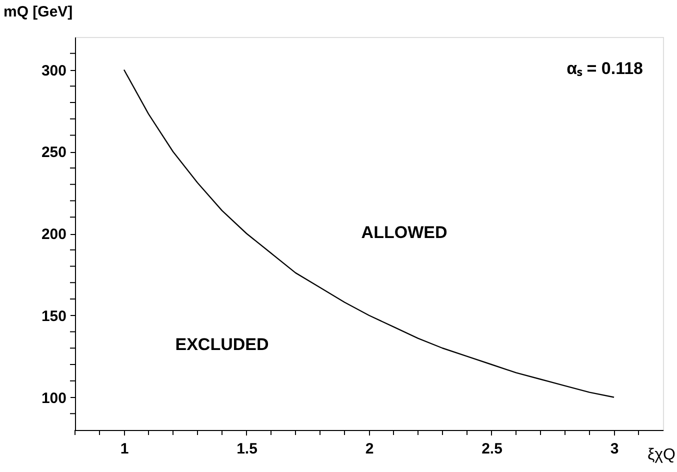  What do you see at coordinates (53, 71) in the screenshot?
I see `y-tick-label: 300` at bounding box center [53, 71].